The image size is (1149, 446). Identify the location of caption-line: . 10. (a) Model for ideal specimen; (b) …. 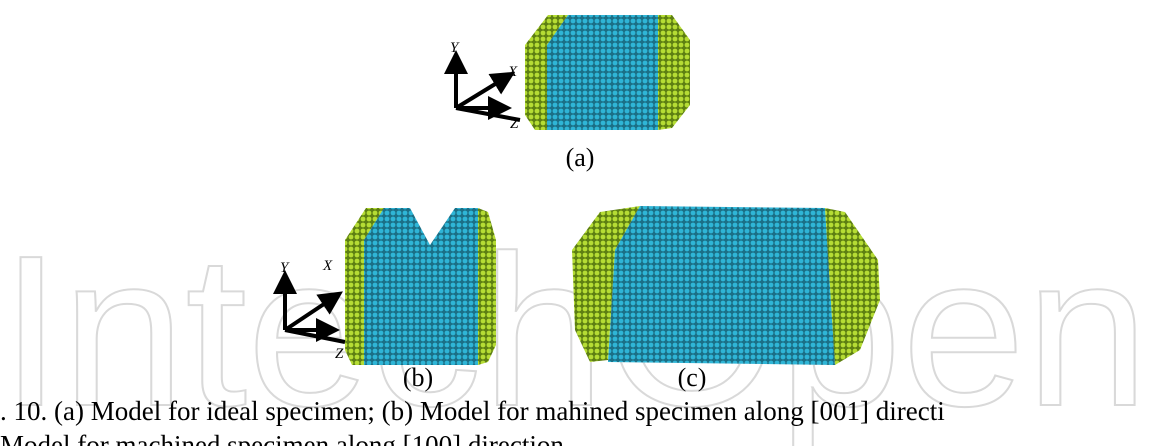
(472, 411).